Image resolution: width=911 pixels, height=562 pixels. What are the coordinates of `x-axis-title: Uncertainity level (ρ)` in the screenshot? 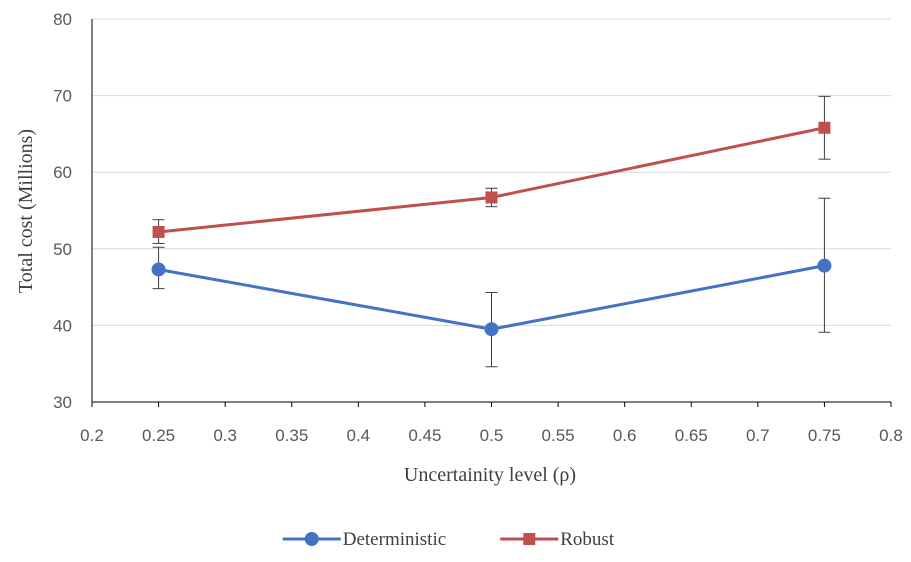 It's located at (490, 475).